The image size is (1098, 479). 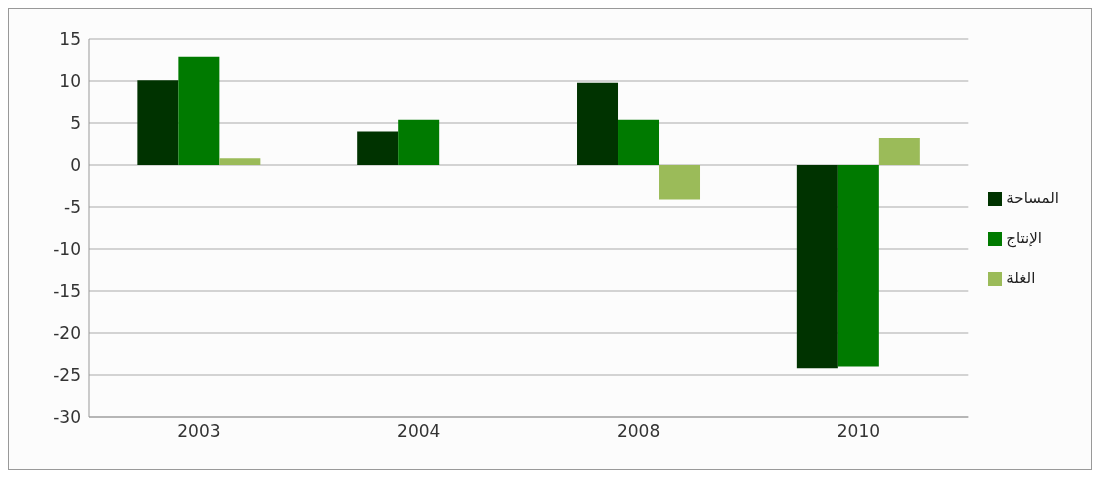 I want to click on legend-label: المساحة, so click(x=1032, y=198).